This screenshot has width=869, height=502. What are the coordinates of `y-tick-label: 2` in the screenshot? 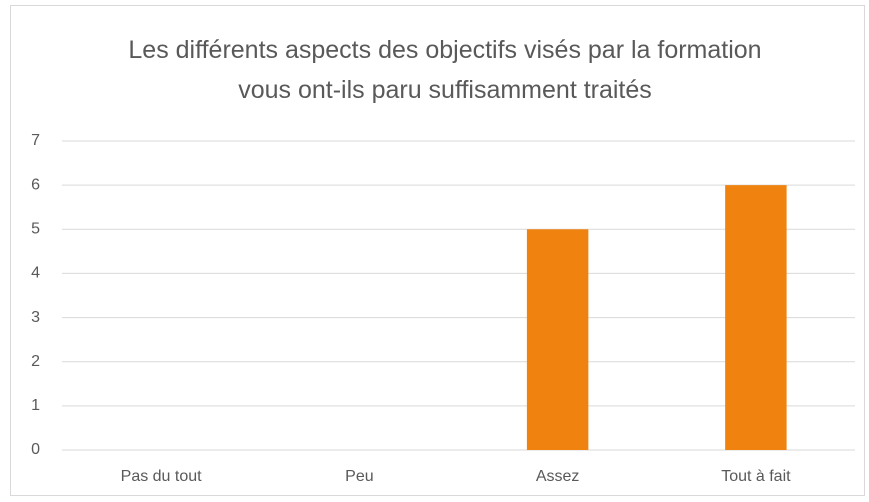 It's located at (35, 361).